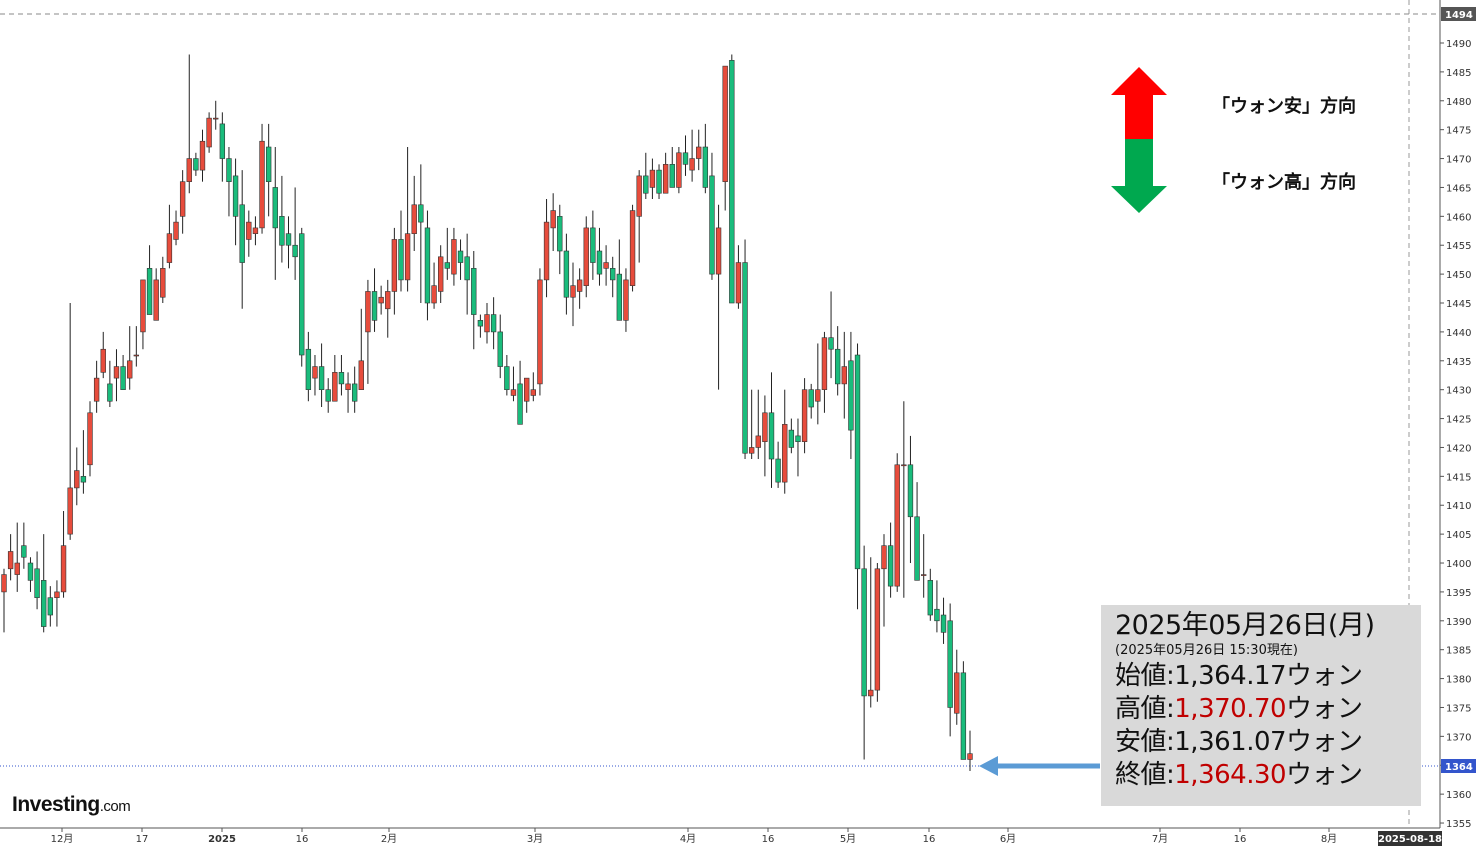  Describe the element at coordinates (222, 839) in the screenshot. I see `x-tick-label: 2025` at that location.